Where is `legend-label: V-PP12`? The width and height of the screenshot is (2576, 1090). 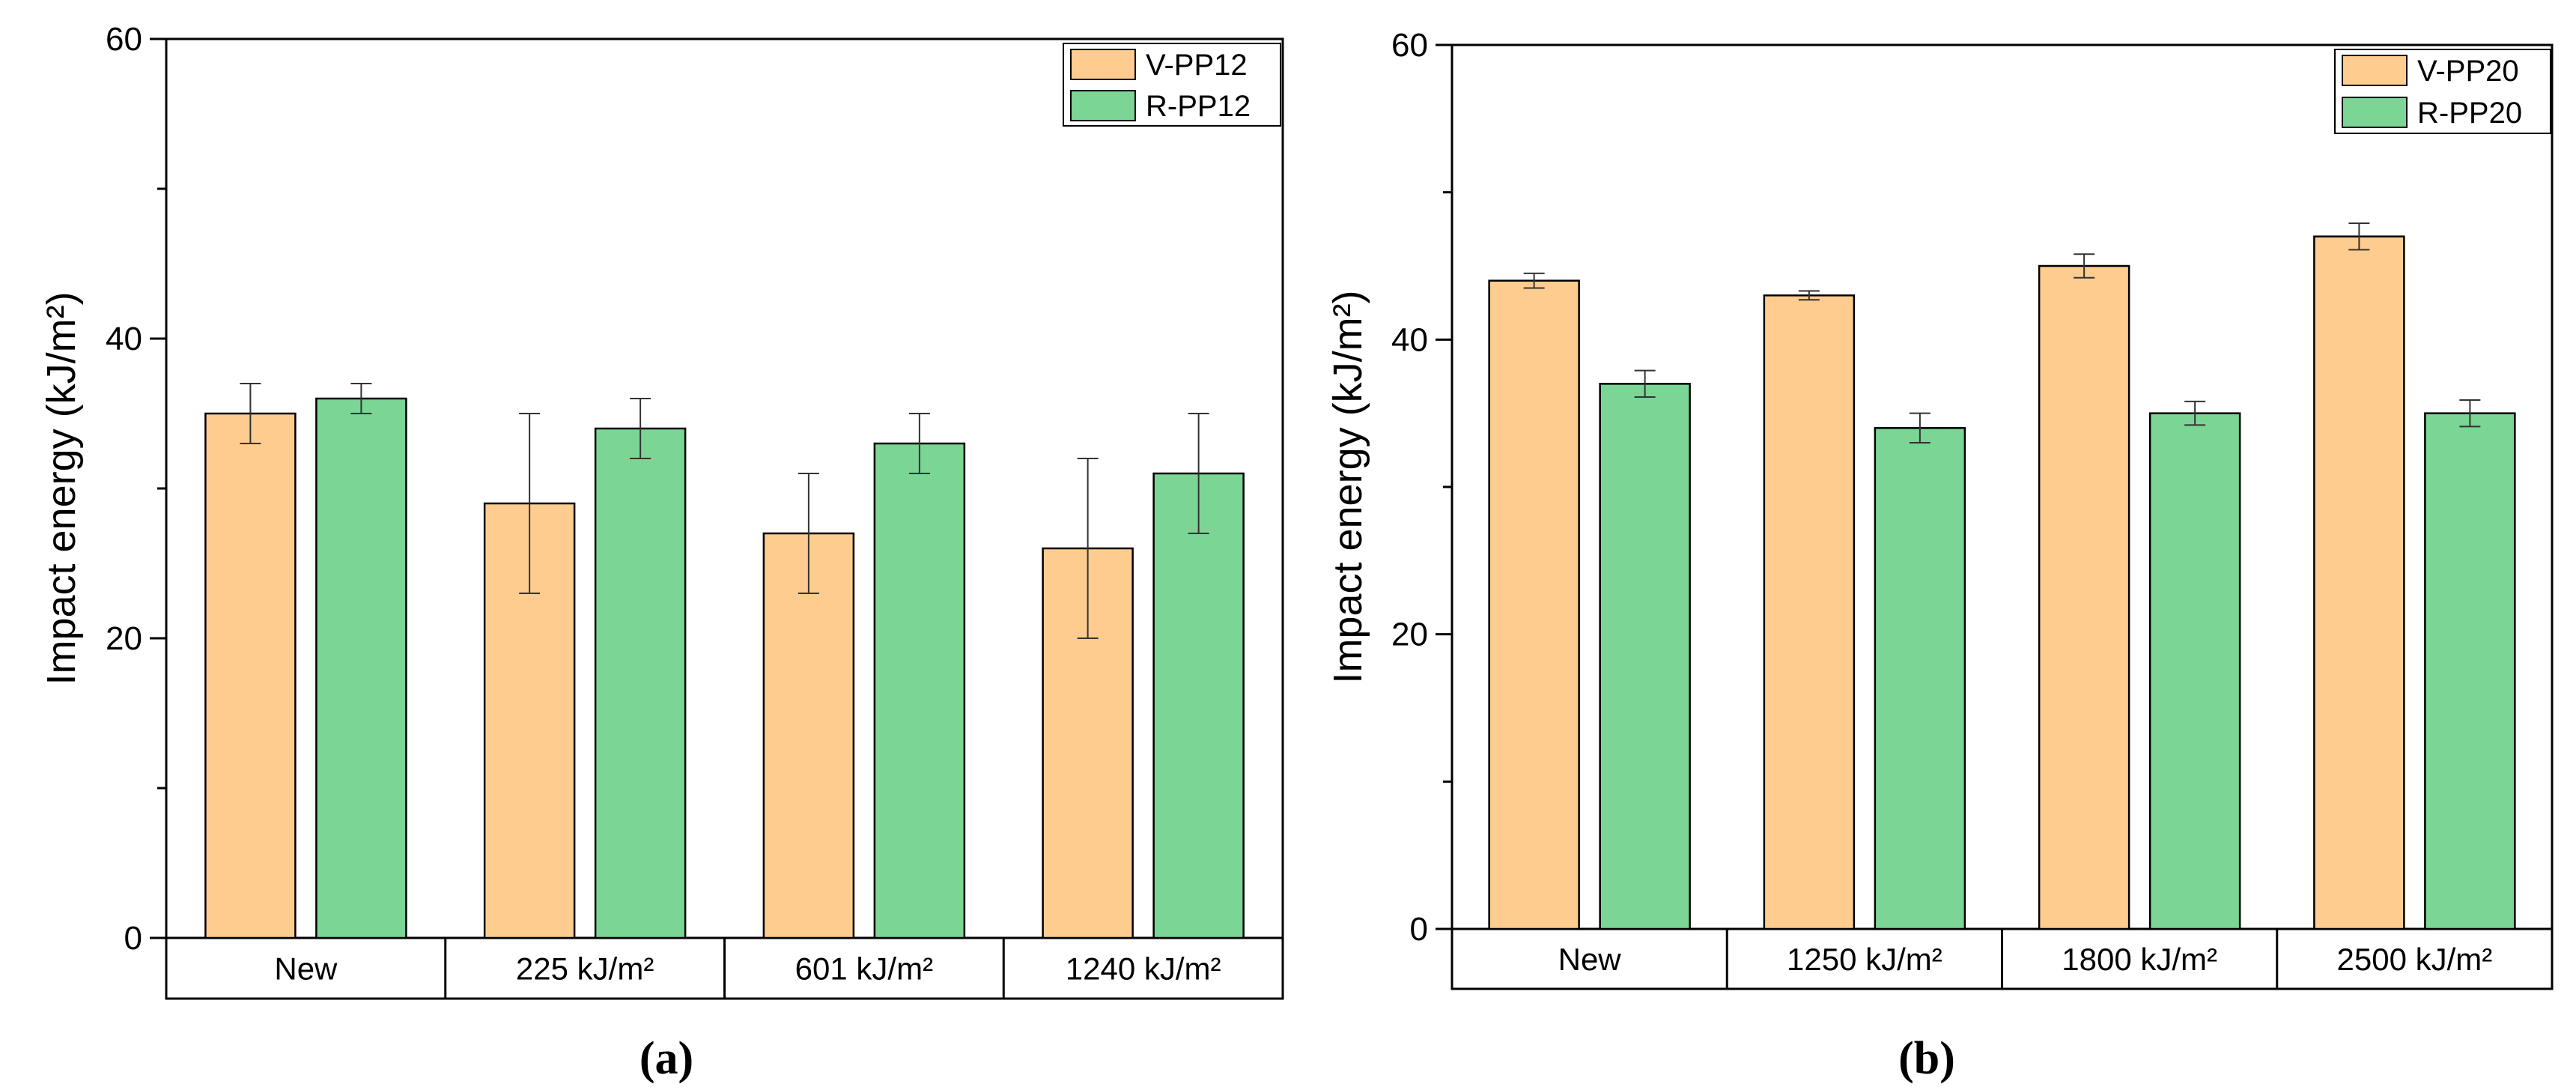
legend-label: V-PP12 is located at coordinates (1197, 65).